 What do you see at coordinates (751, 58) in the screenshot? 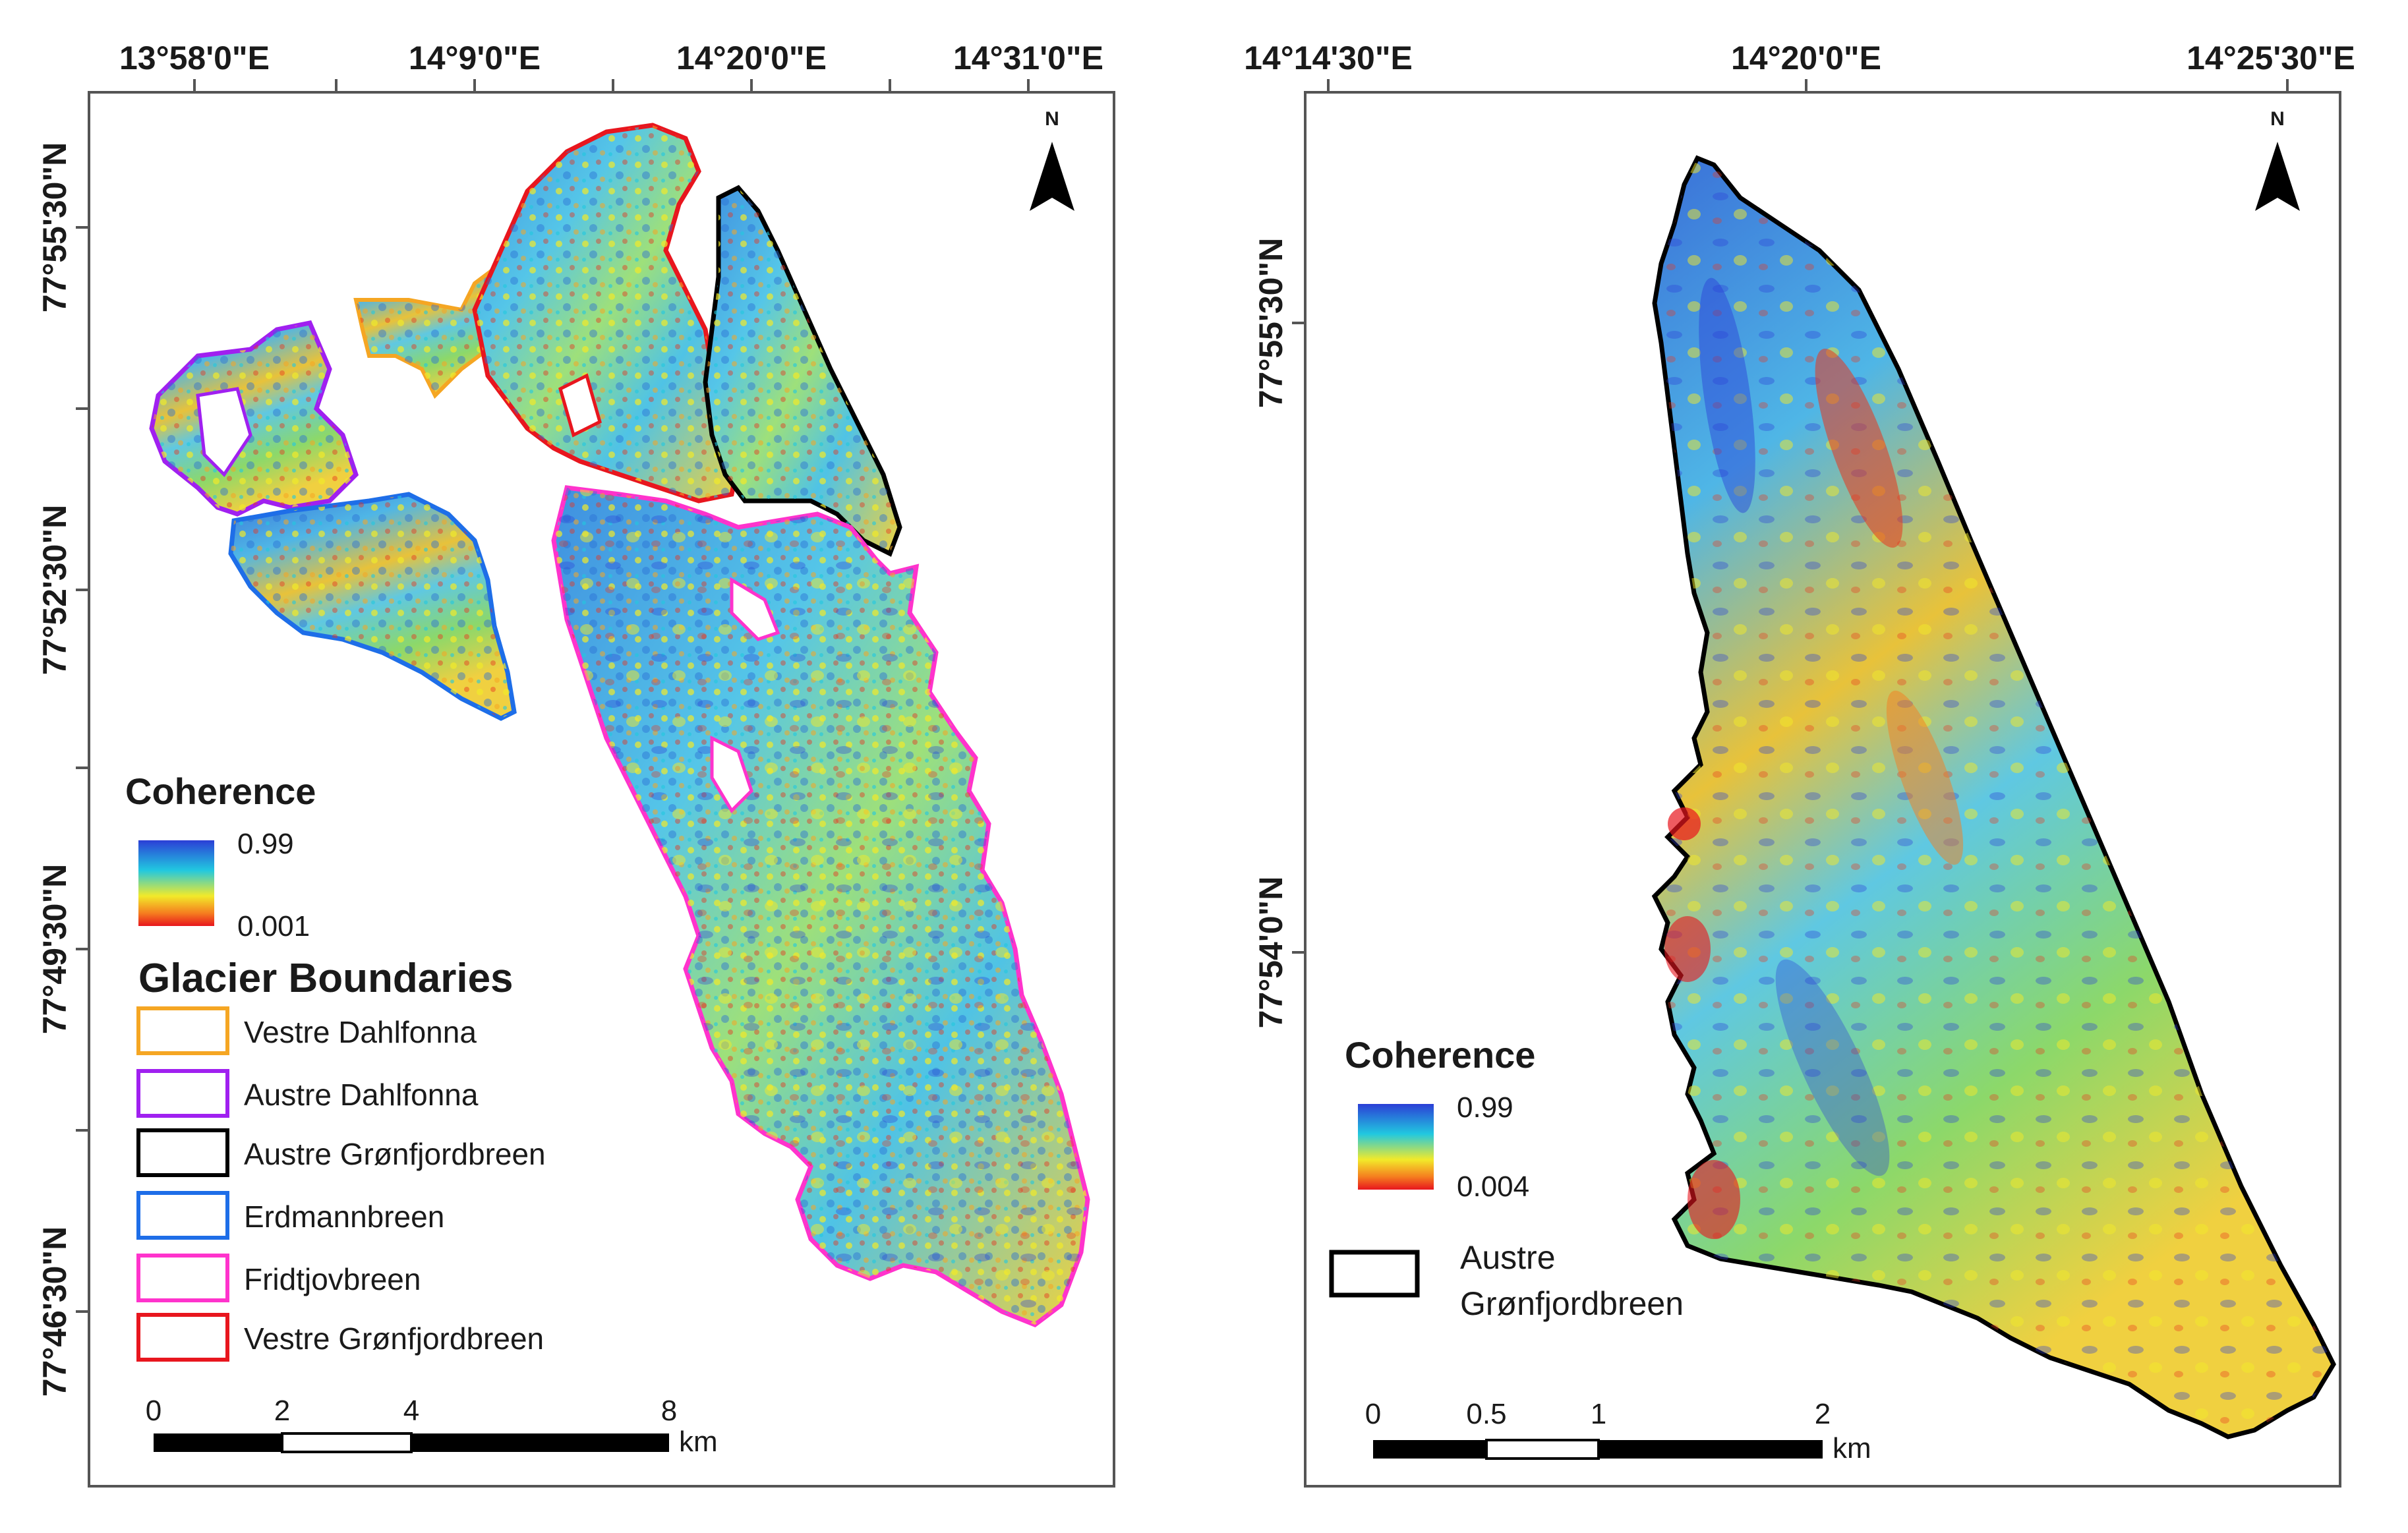
I see `left-top-coord-3: 14°20'0"E` at bounding box center [751, 58].